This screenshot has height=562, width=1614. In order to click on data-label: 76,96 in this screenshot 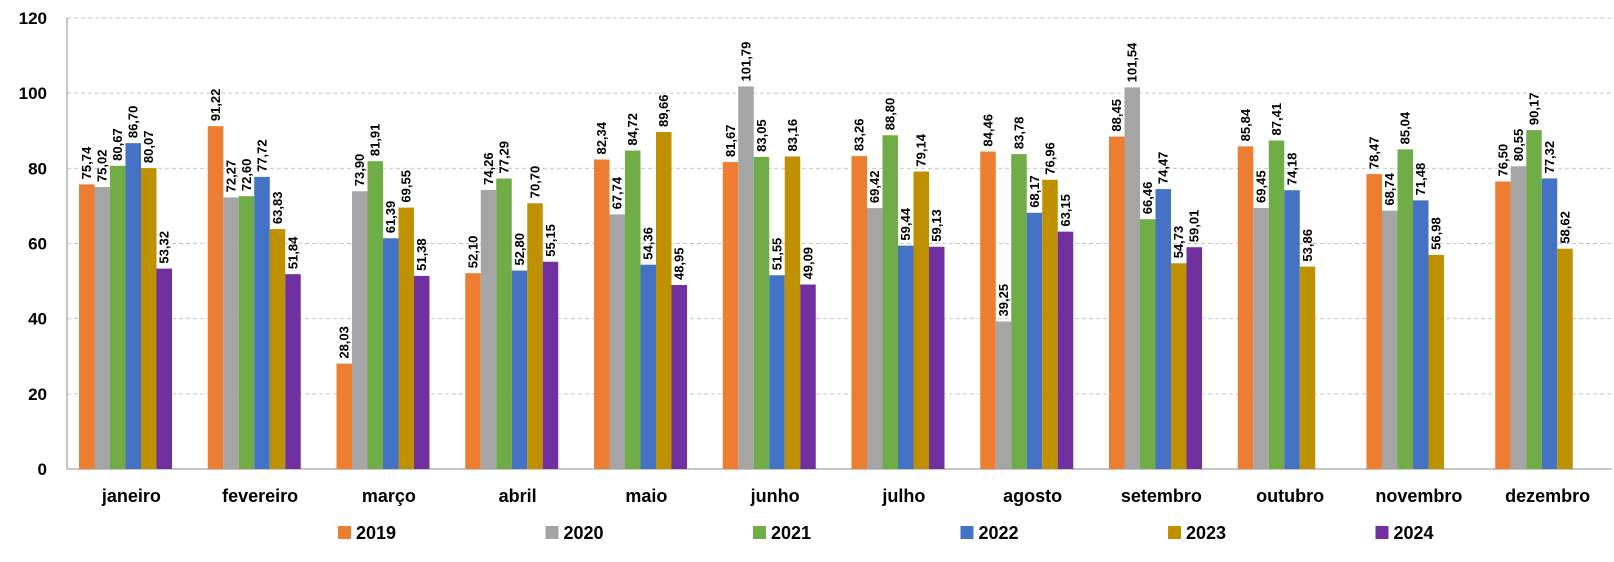, I will do `click(1050, 158)`.